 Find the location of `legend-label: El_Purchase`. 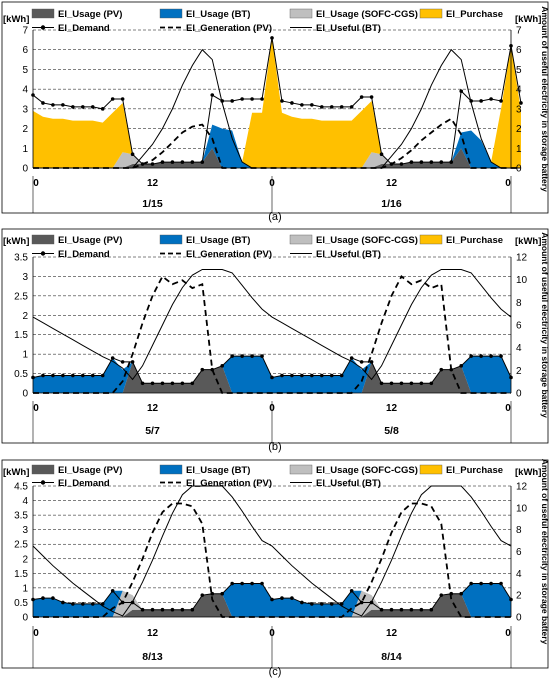

legend-label: El_Purchase is located at coordinates (474, 240).